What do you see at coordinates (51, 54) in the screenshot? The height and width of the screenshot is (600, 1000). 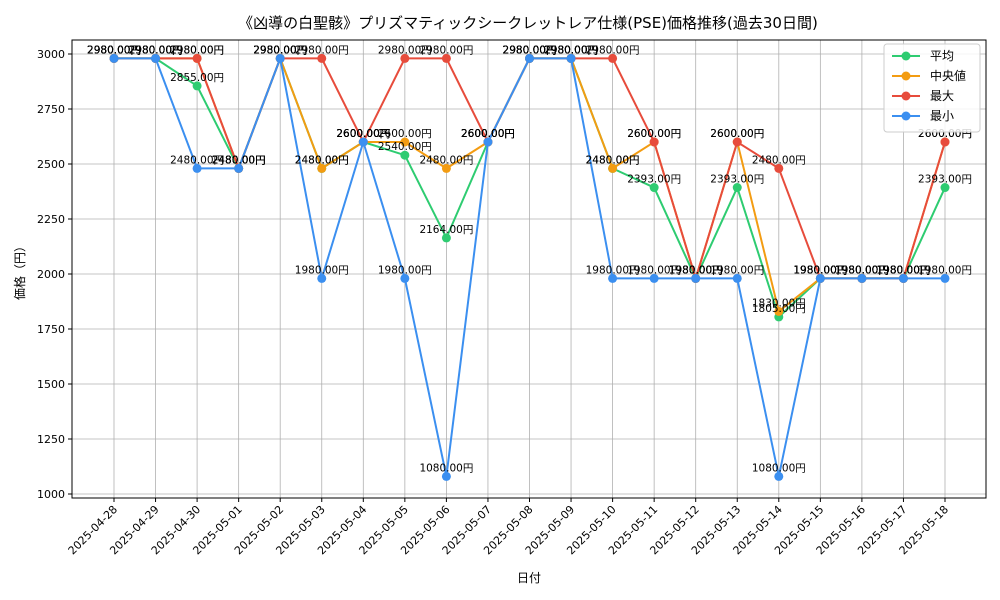 I see `y-tick-label: 3000` at bounding box center [51, 54].